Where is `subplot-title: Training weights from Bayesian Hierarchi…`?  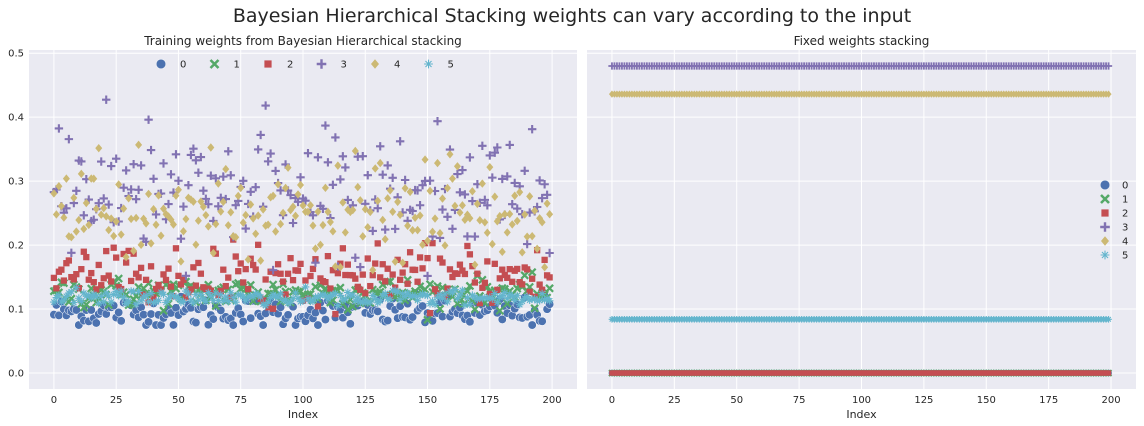
subplot-title: Training weights from Bayesian Hierarchi… is located at coordinates (302, 41).